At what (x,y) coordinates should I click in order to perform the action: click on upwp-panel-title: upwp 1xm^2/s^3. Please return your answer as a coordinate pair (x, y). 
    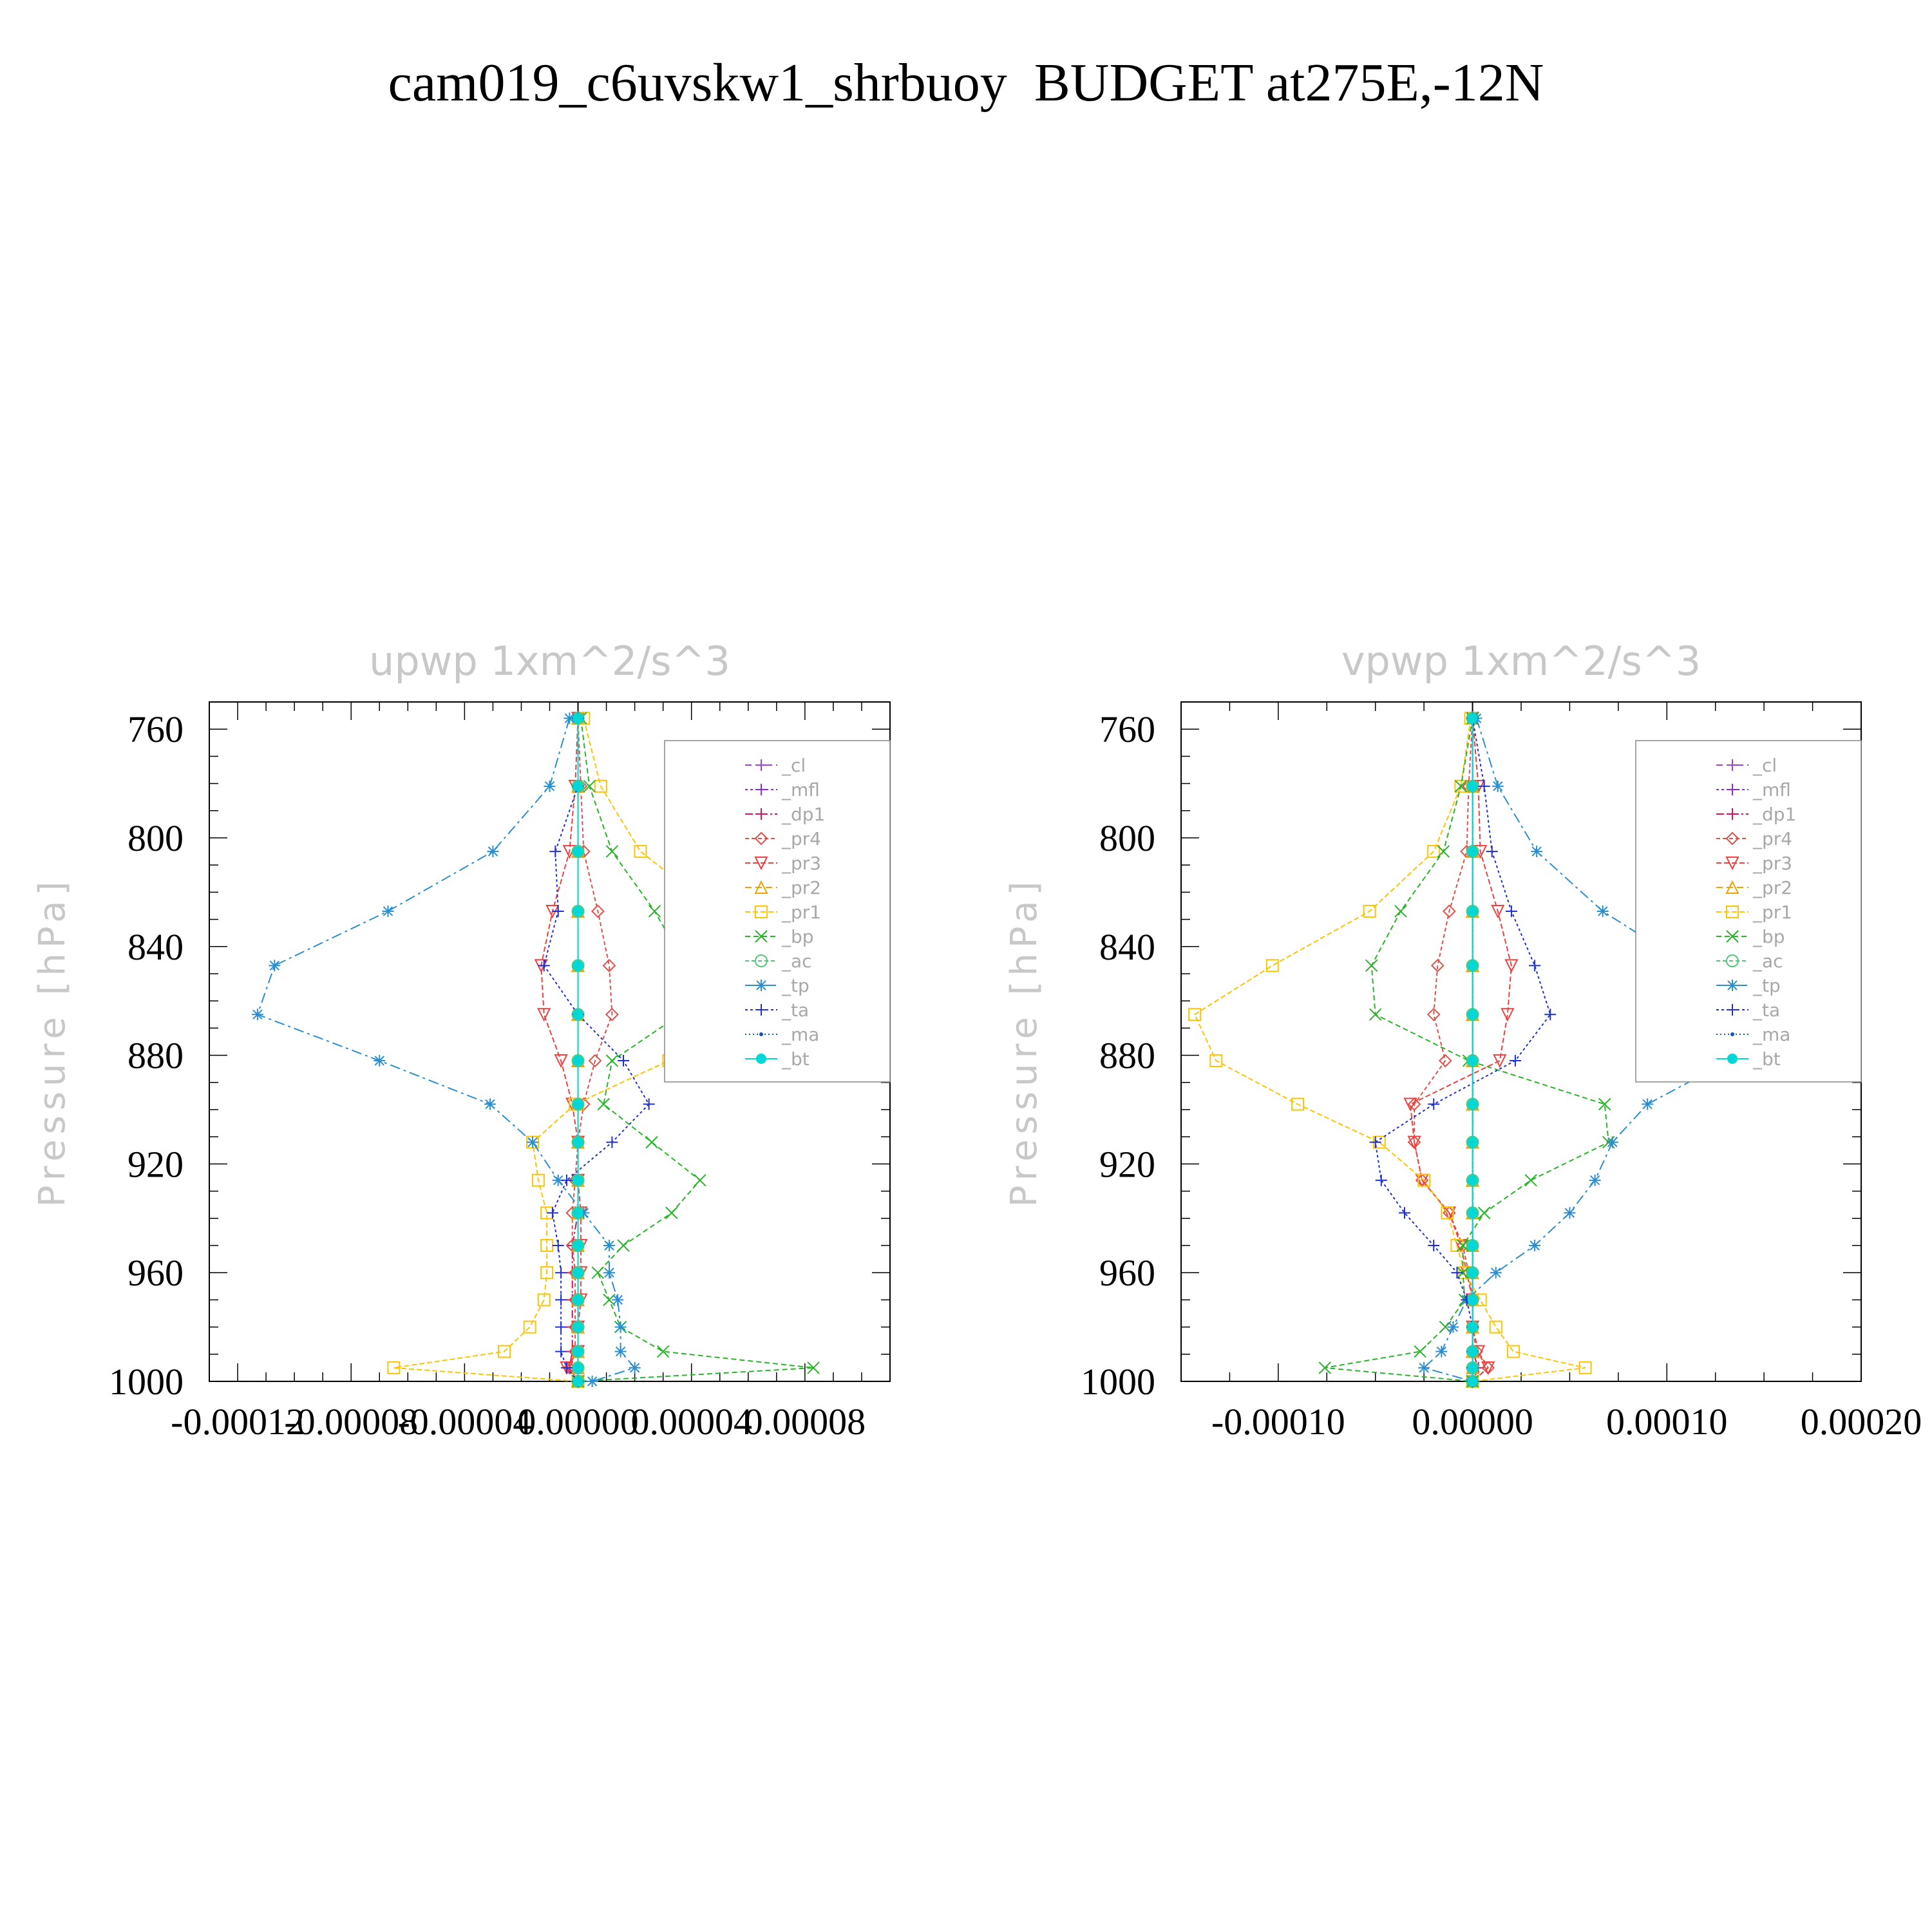
    Looking at the image, I should click on (549, 661).